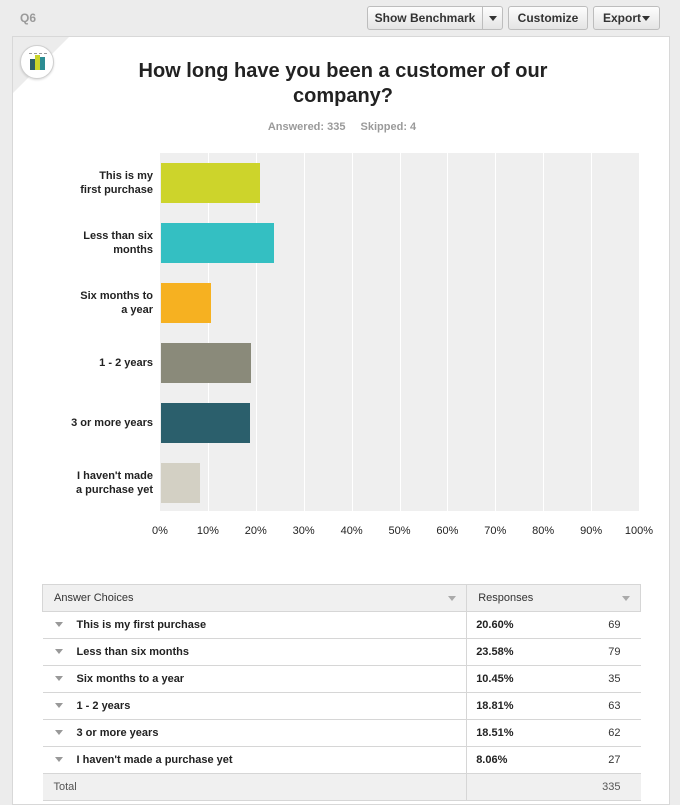  What do you see at coordinates (83, 363) in the screenshot?
I see `category-label: 1 - 2 years` at bounding box center [83, 363].